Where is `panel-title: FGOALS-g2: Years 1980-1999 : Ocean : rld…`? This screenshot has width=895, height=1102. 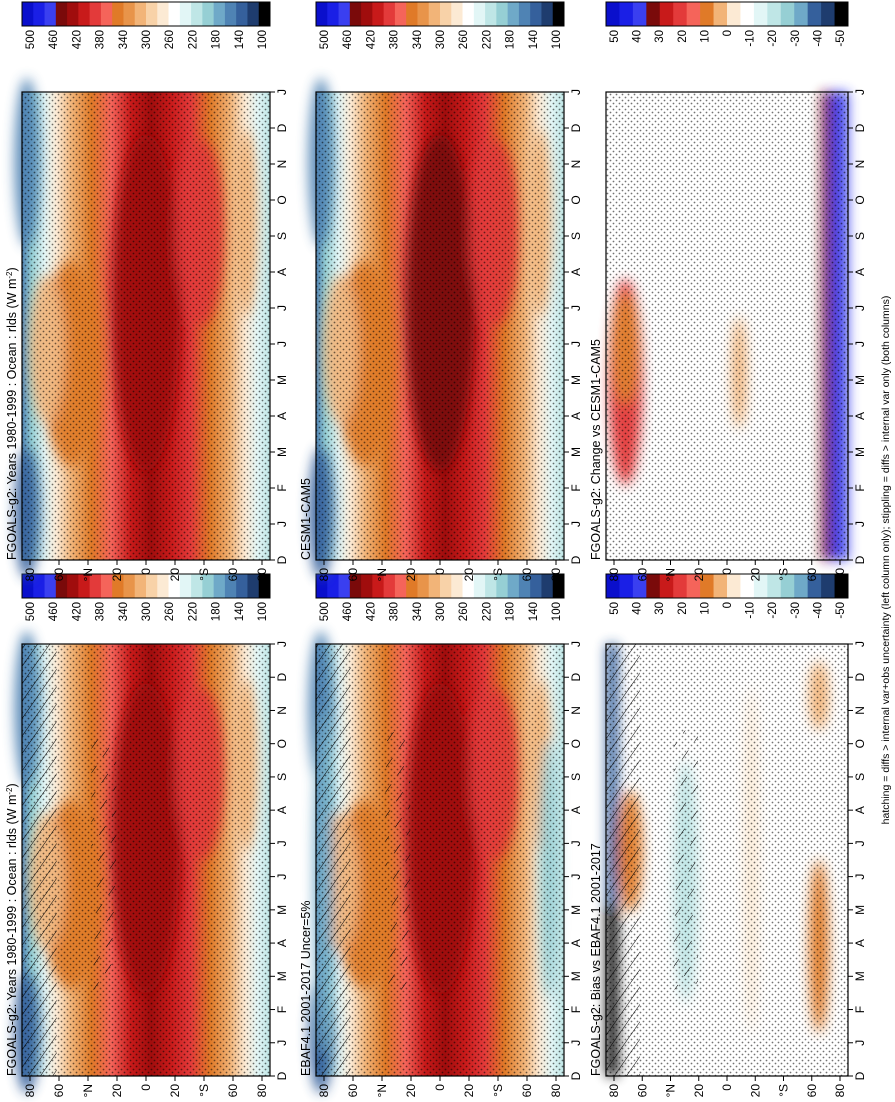
panel-title: FGOALS-g2: Years 1980-1999 : Ocean : rld… is located at coordinates (12, 929).